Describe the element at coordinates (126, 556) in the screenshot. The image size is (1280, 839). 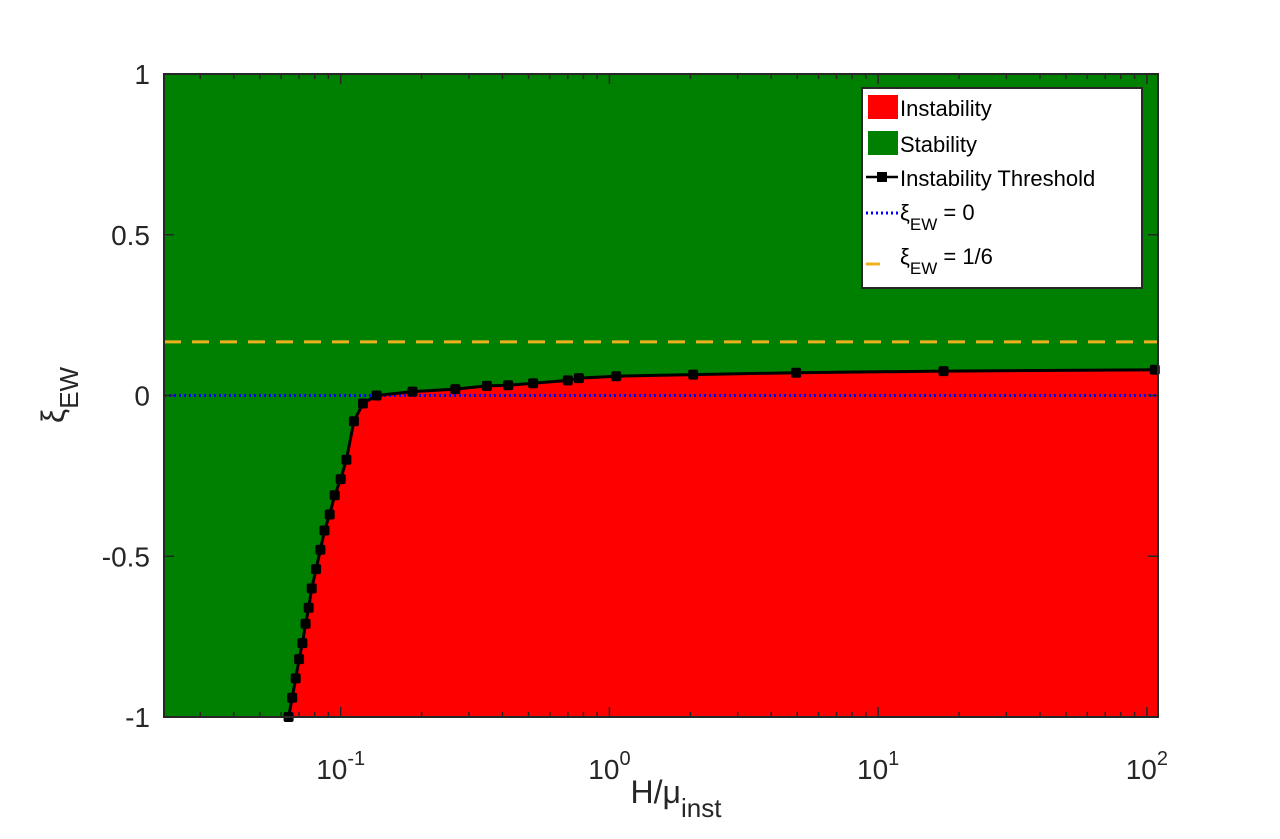
I see `y-tick-label-3: -0.5` at that location.